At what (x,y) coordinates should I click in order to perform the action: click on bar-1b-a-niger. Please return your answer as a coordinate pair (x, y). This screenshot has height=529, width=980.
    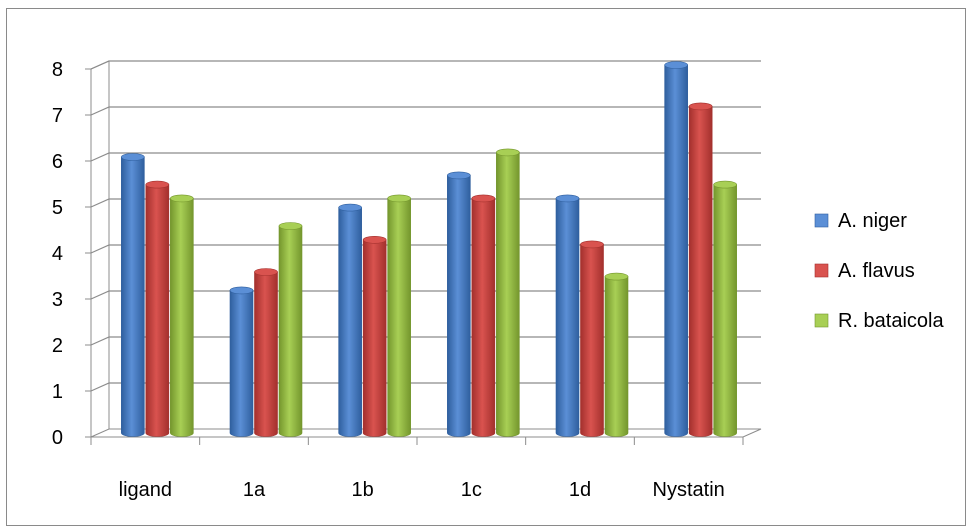
    Looking at the image, I should click on (350, 320).